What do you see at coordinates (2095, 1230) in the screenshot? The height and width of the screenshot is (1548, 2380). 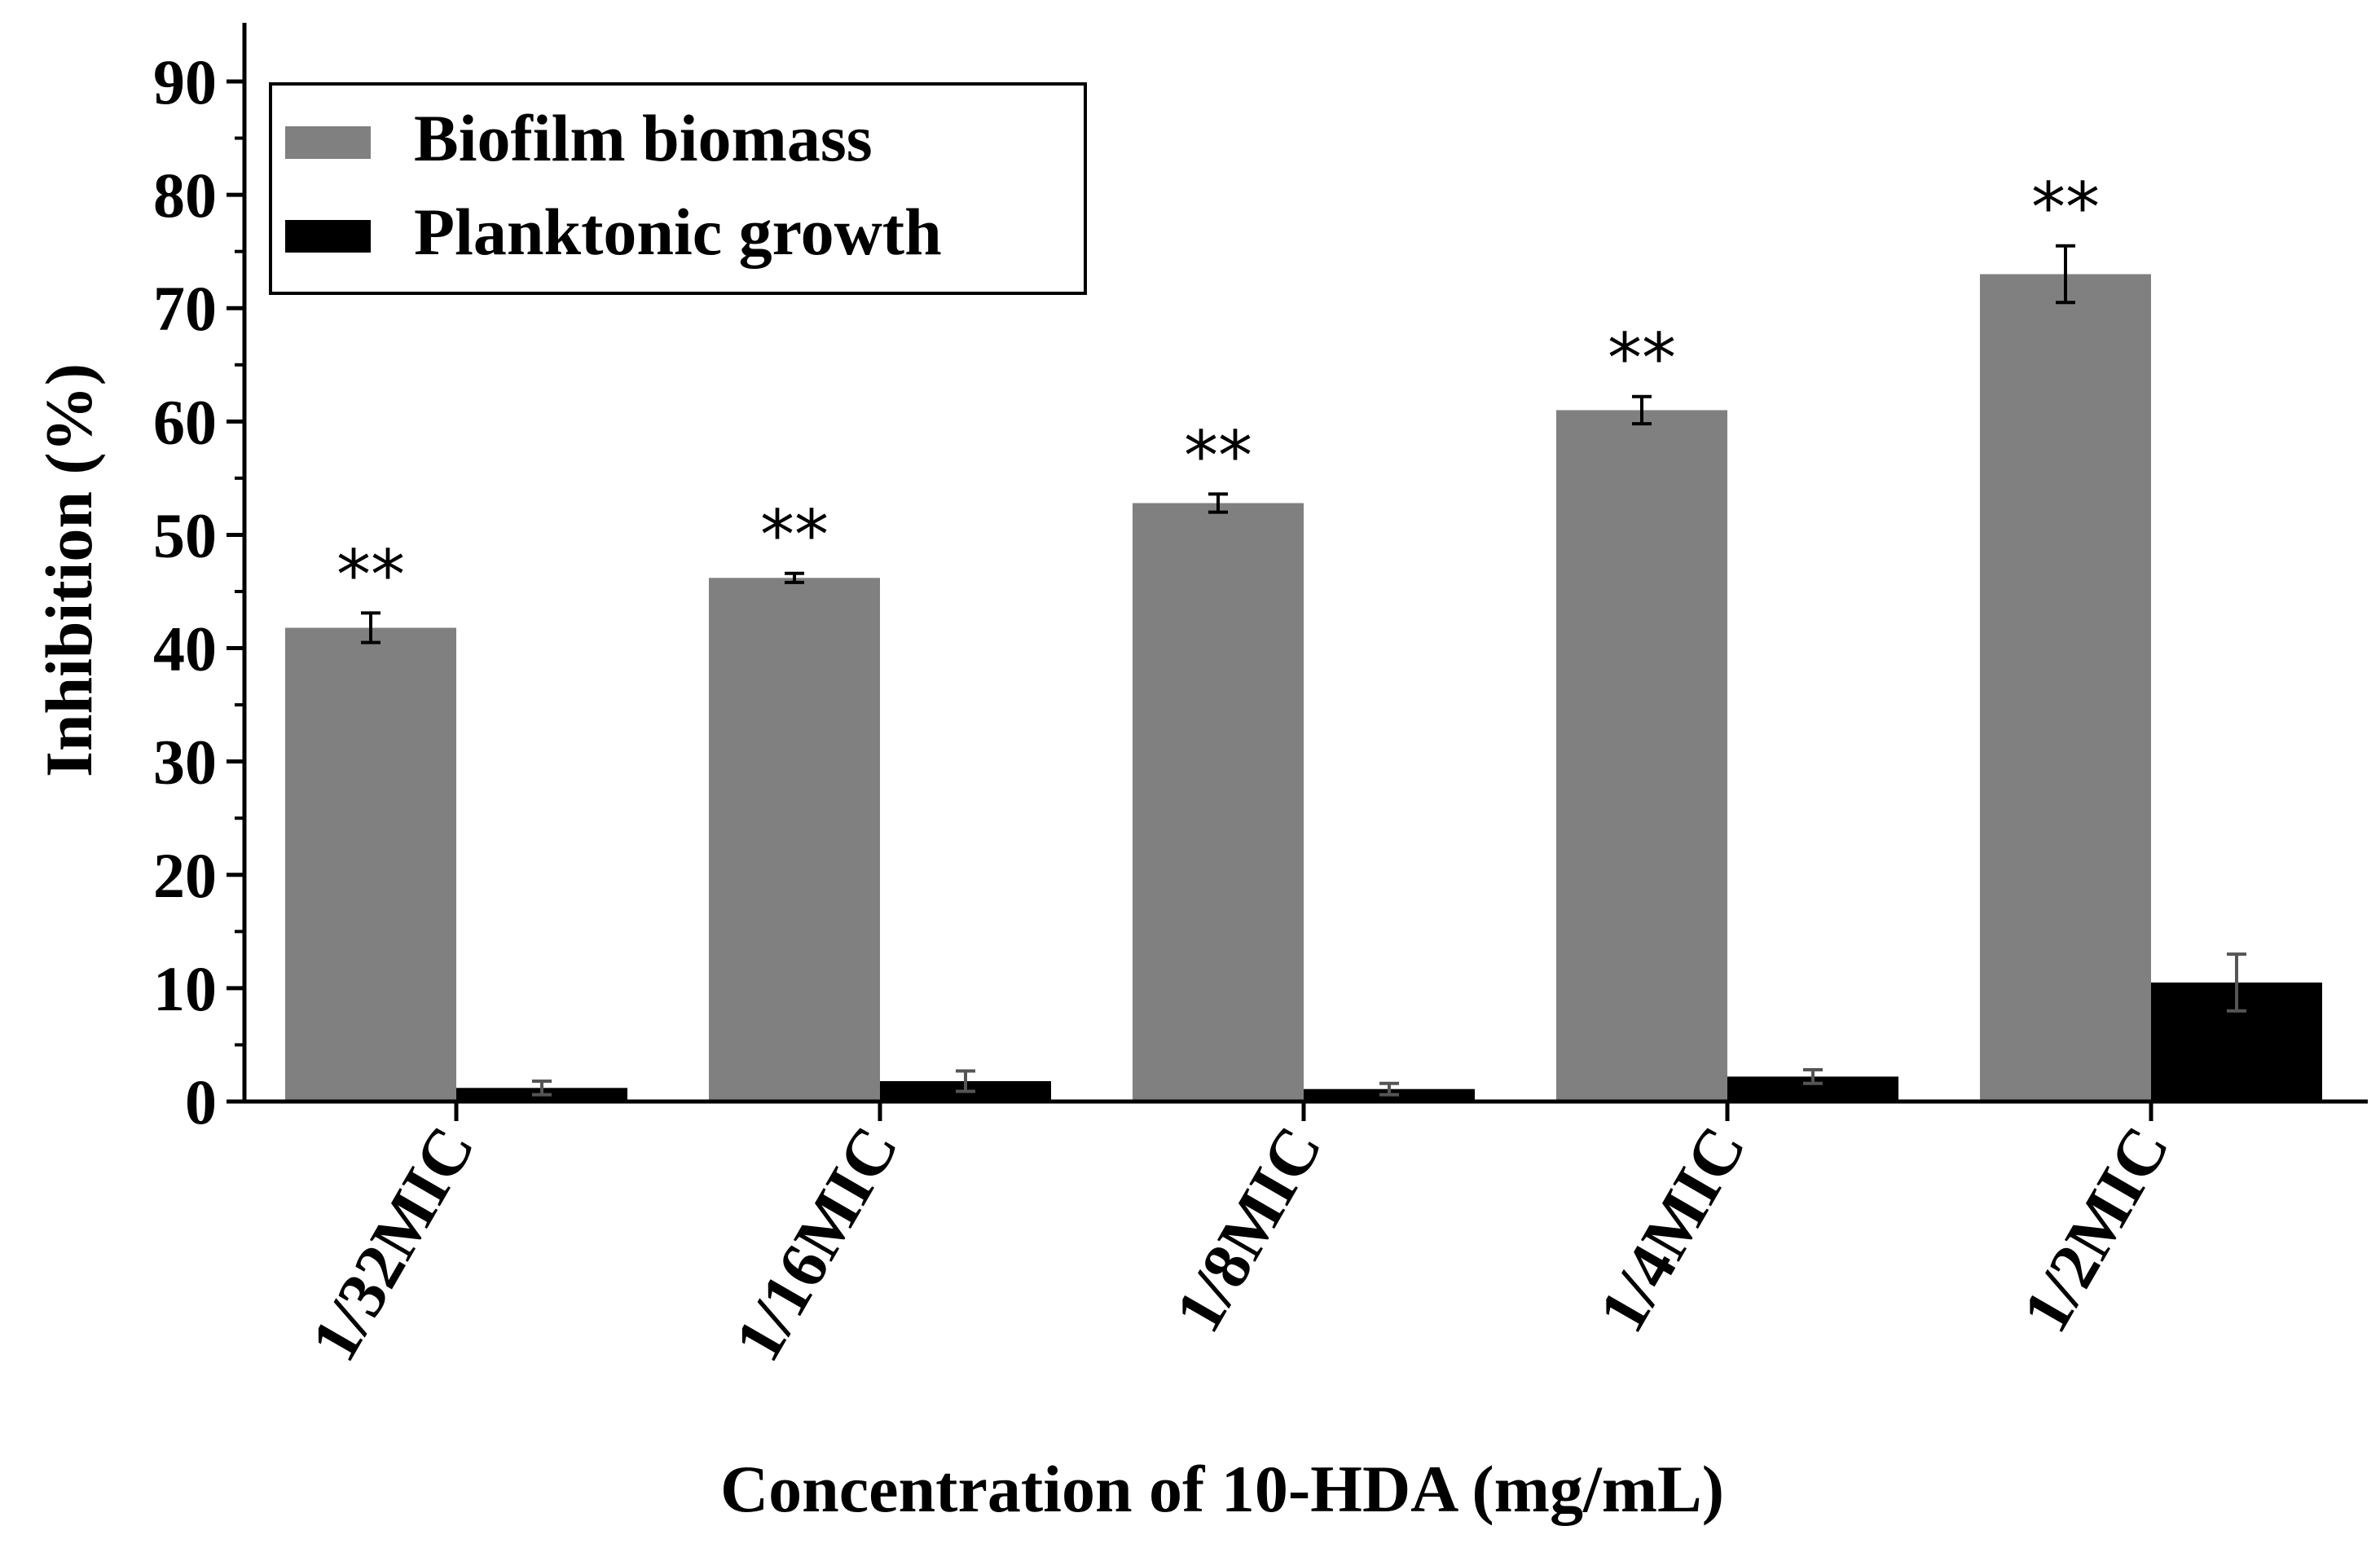 I see `x-tick-label: 1/2MIC` at bounding box center [2095, 1230].